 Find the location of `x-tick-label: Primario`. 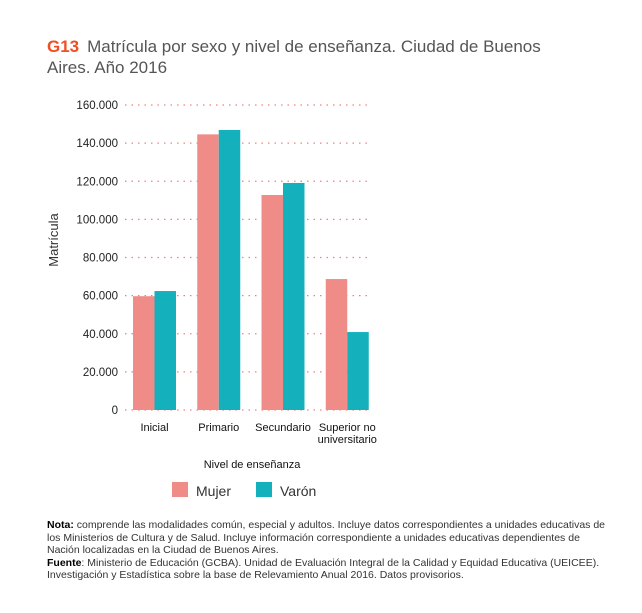

x-tick-label: Primario is located at coordinates (218, 428).